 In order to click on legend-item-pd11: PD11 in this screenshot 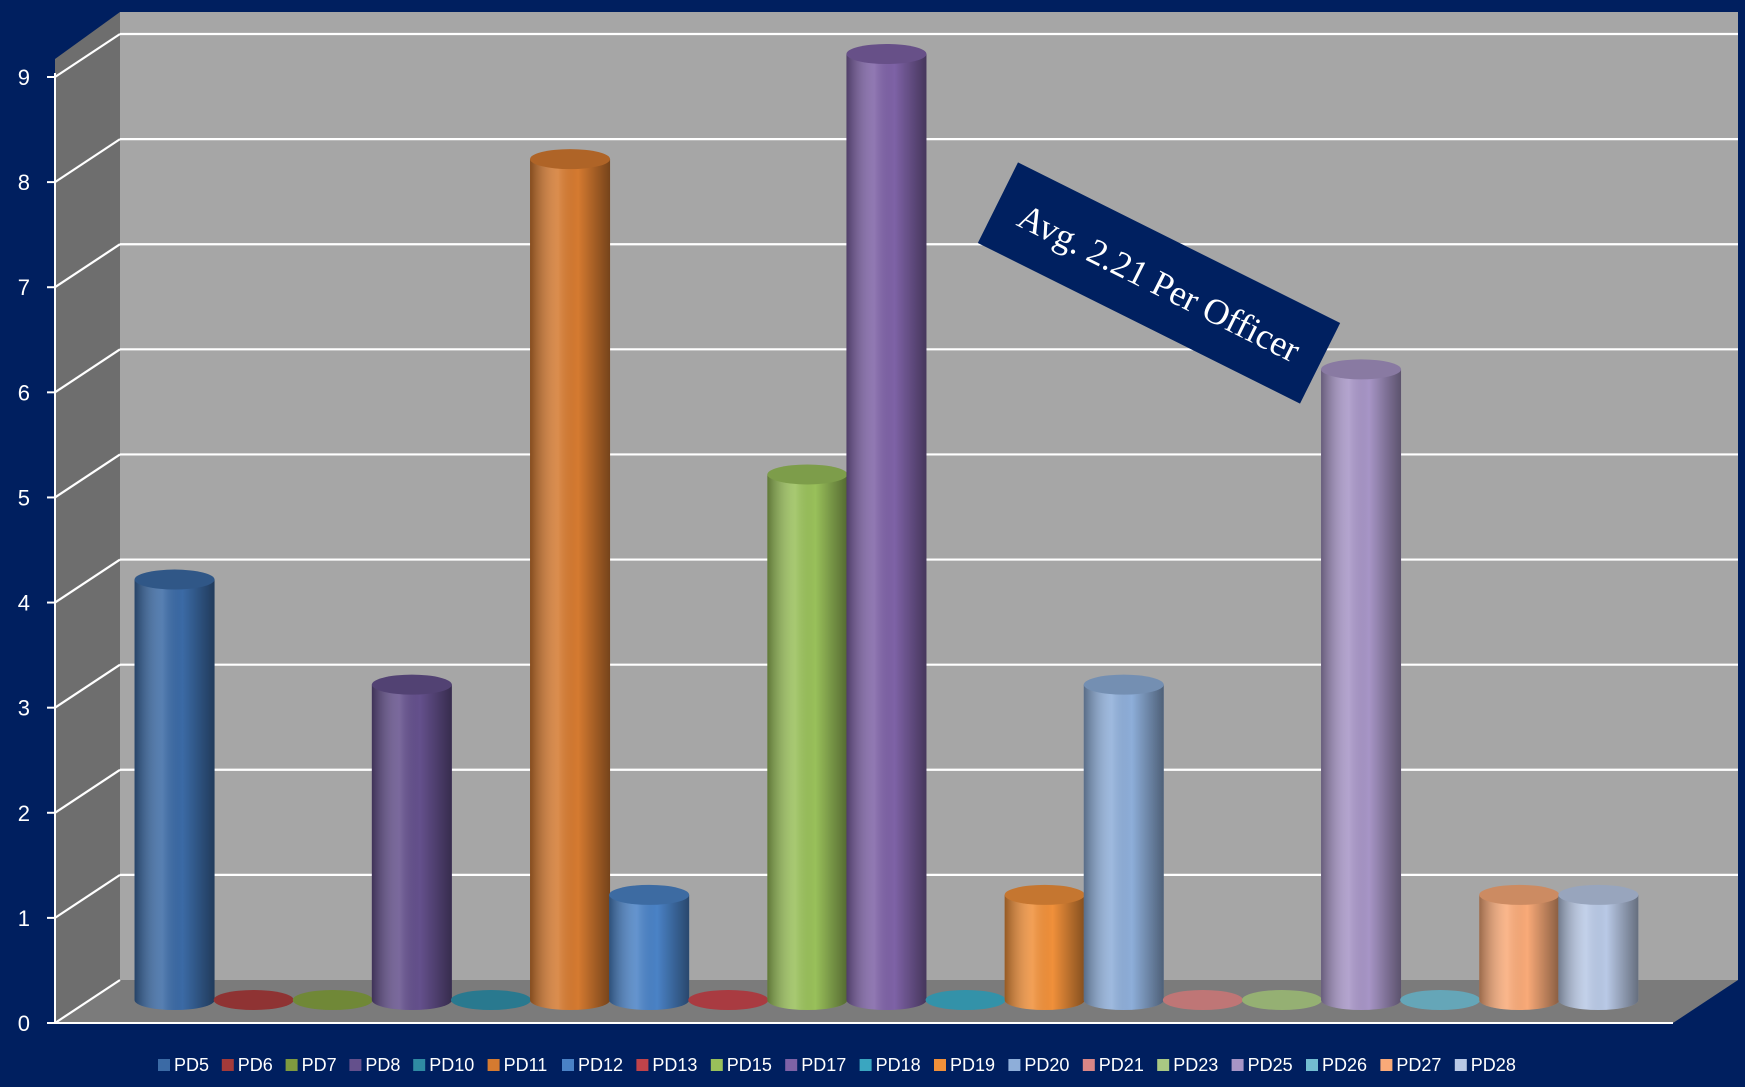, I will do `click(517, 1065)`.